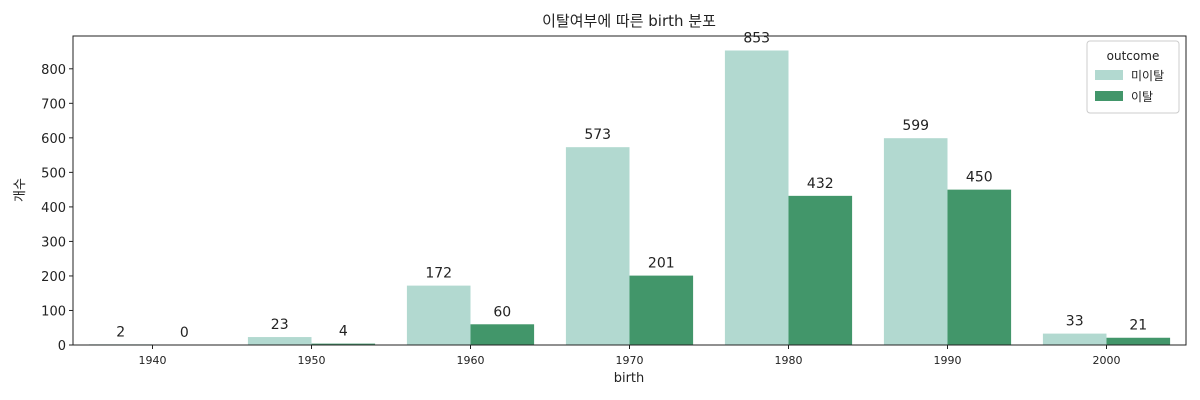  What do you see at coordinates (53, 104) in the screenshot?
I see `y-tick-label-700: 700` at bounding box center [53, 104].